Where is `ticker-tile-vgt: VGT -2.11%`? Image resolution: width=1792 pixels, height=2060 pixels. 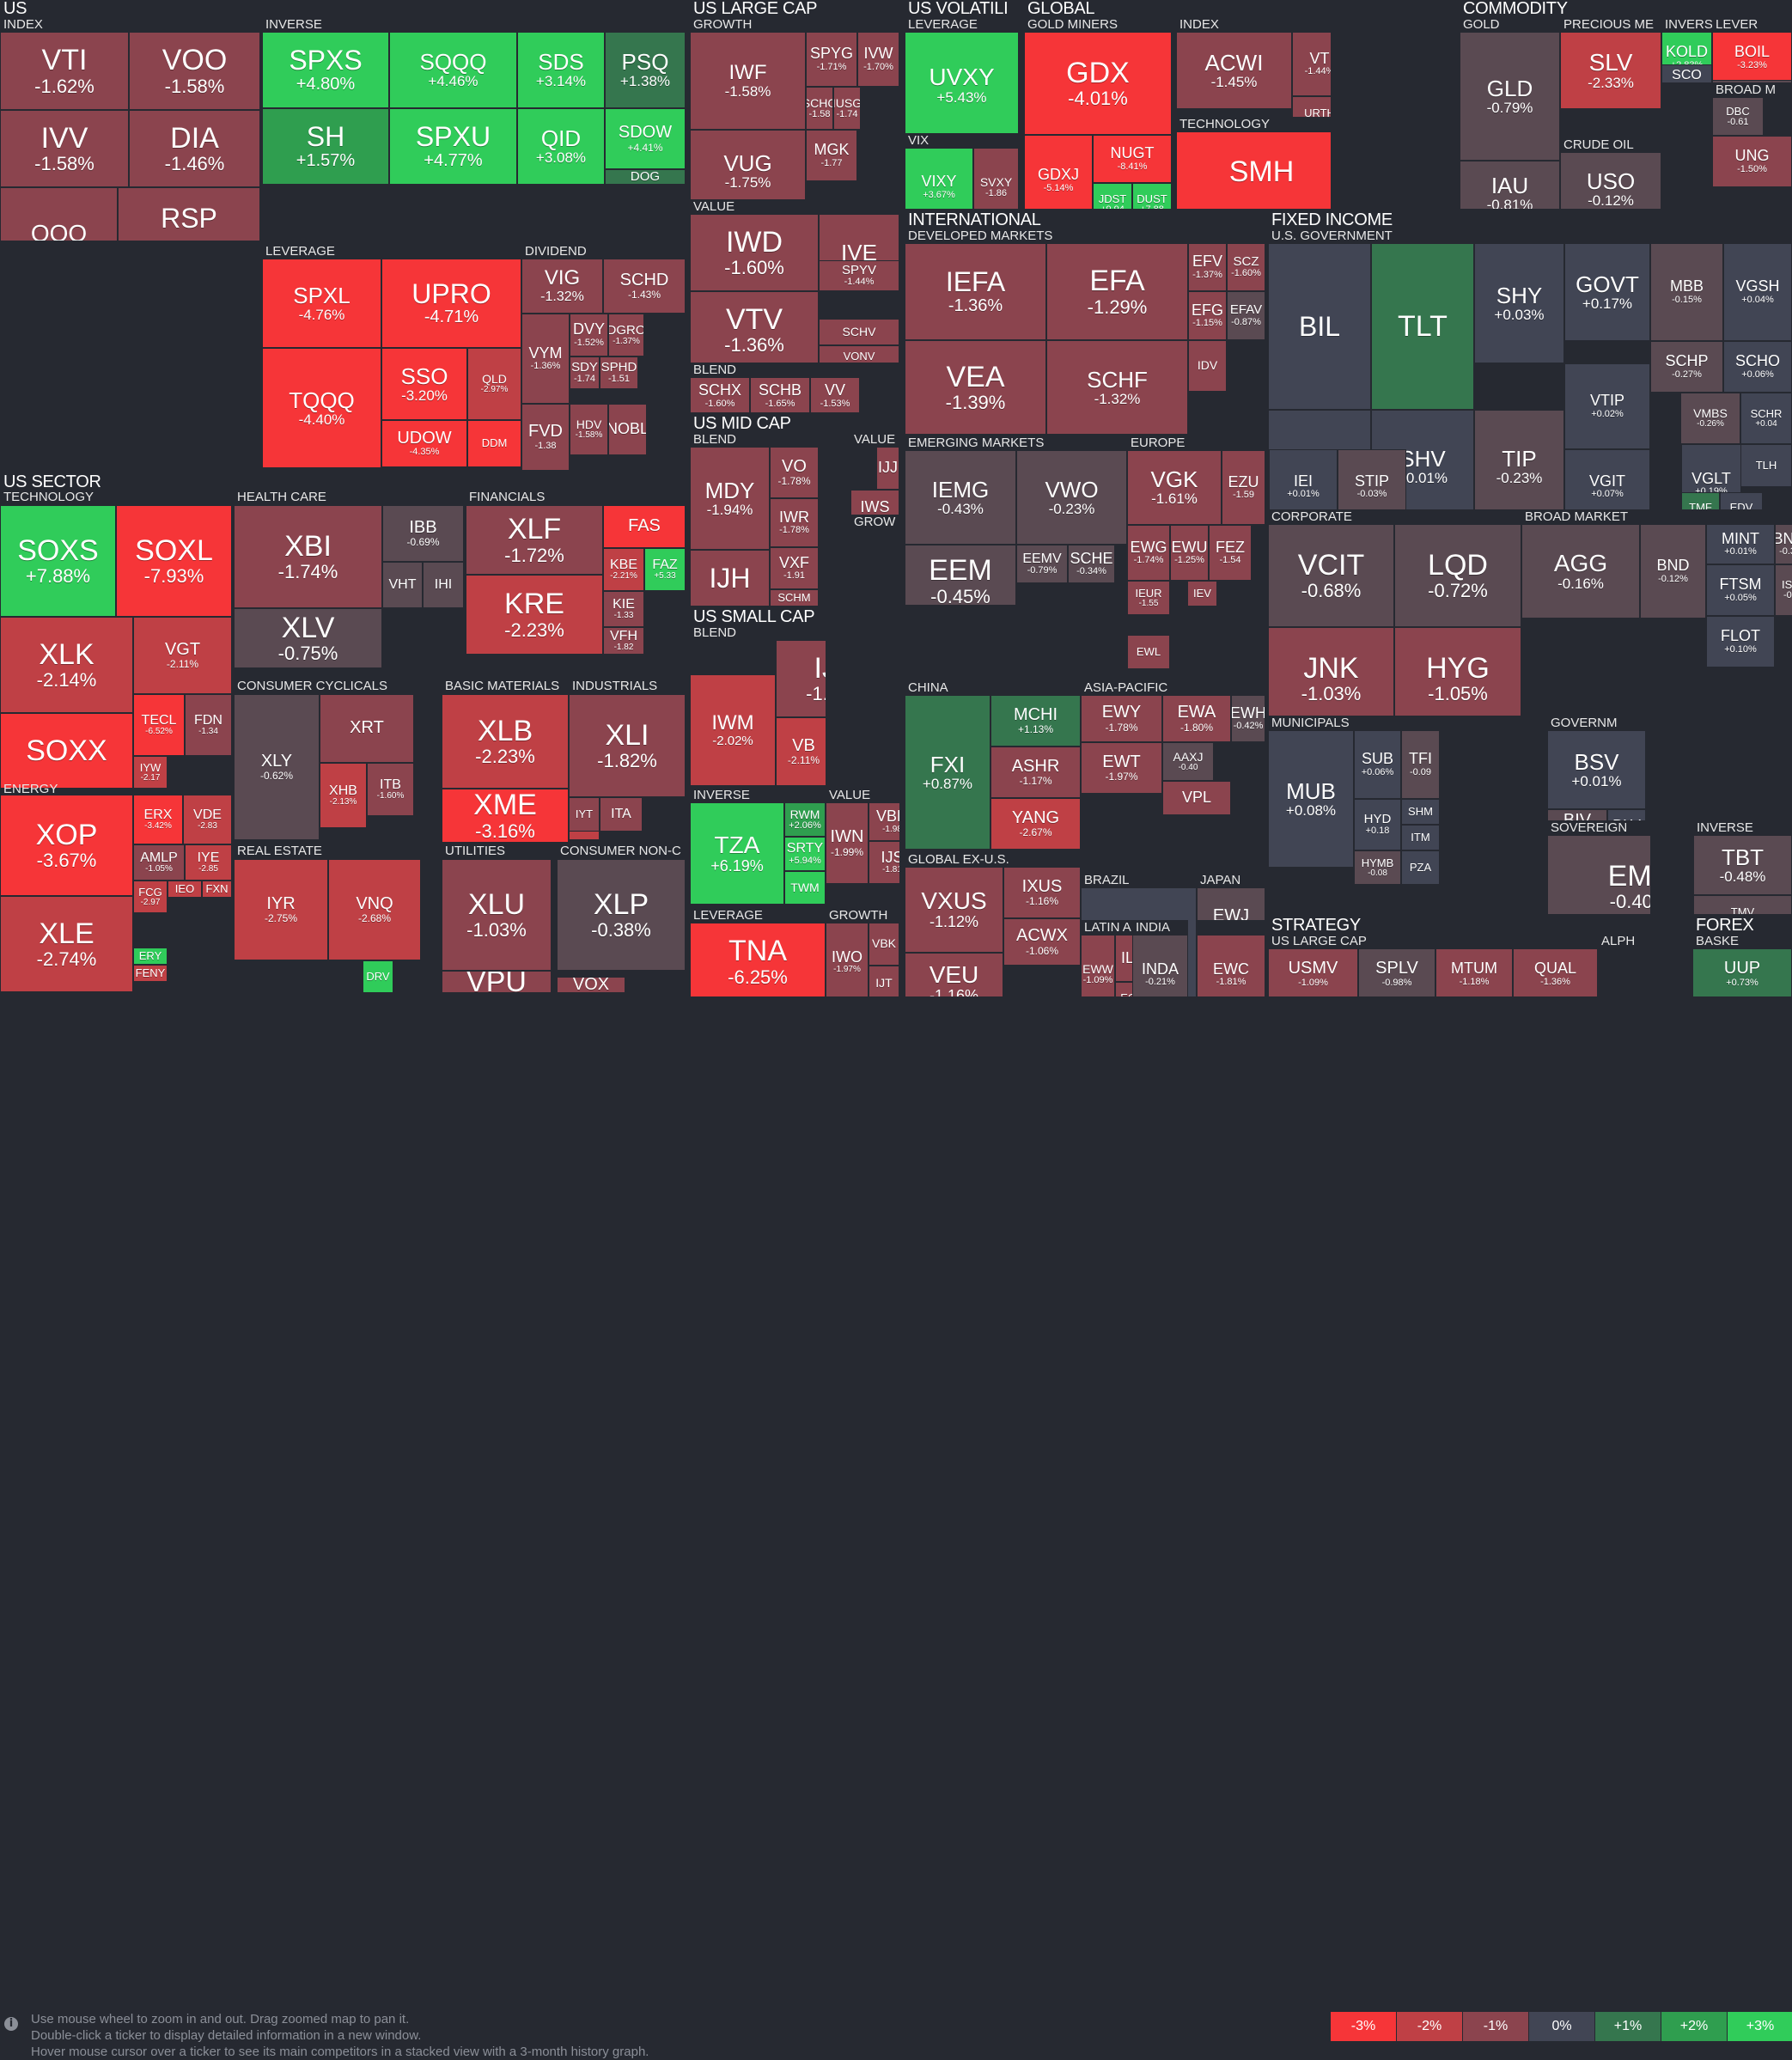
ticker-tile-vgt: VGT -2.11% is located at coordinates (182, 656).